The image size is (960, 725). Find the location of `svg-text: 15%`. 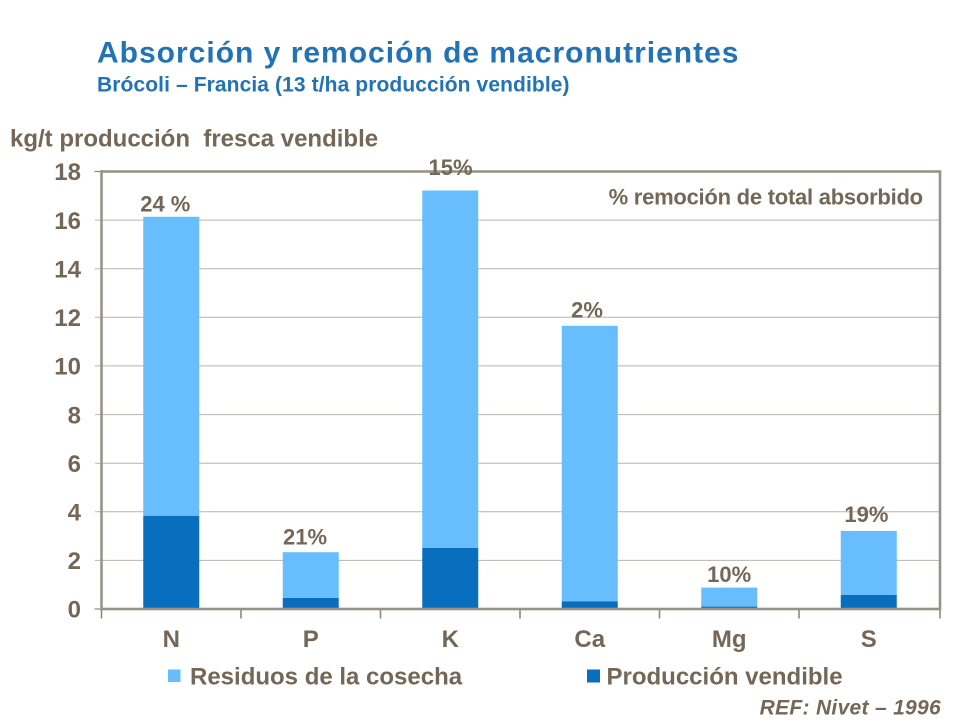

svg-text: 15% is located at coordinates (450, 167).